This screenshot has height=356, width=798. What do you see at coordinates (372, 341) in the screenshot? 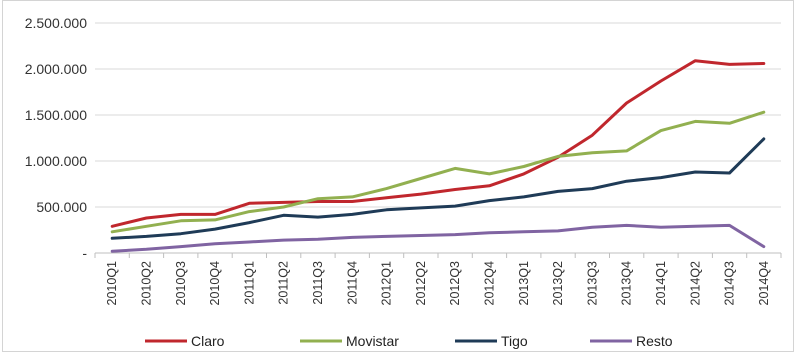
I see `legend-label-movistar: Movistar` at bounding box center [372, 341].